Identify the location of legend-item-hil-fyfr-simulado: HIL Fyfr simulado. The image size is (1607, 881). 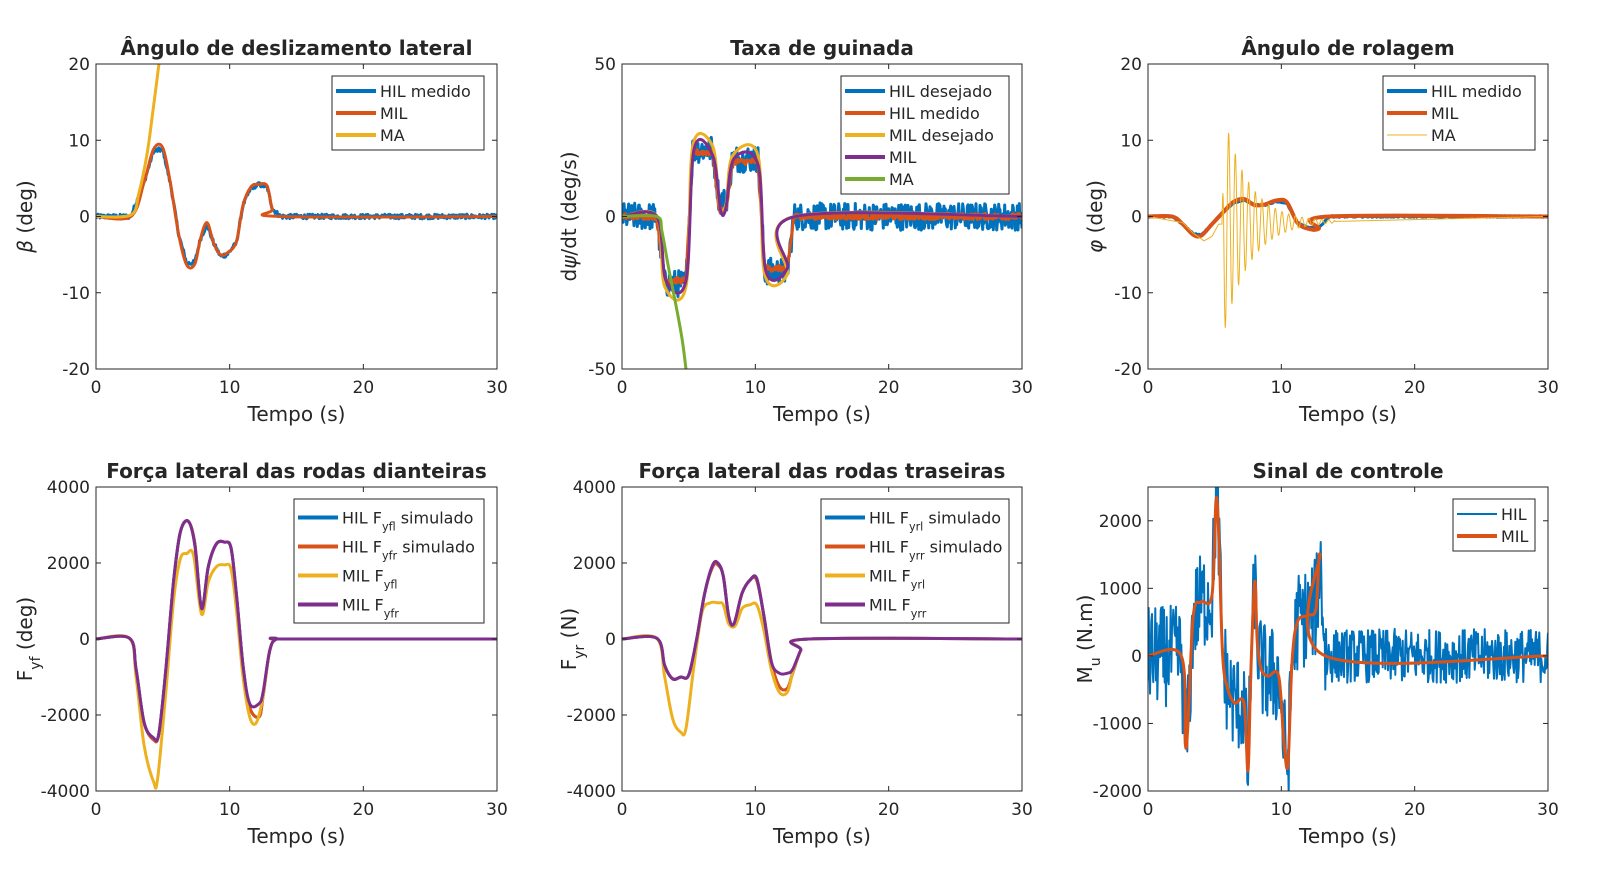
(386, 550).